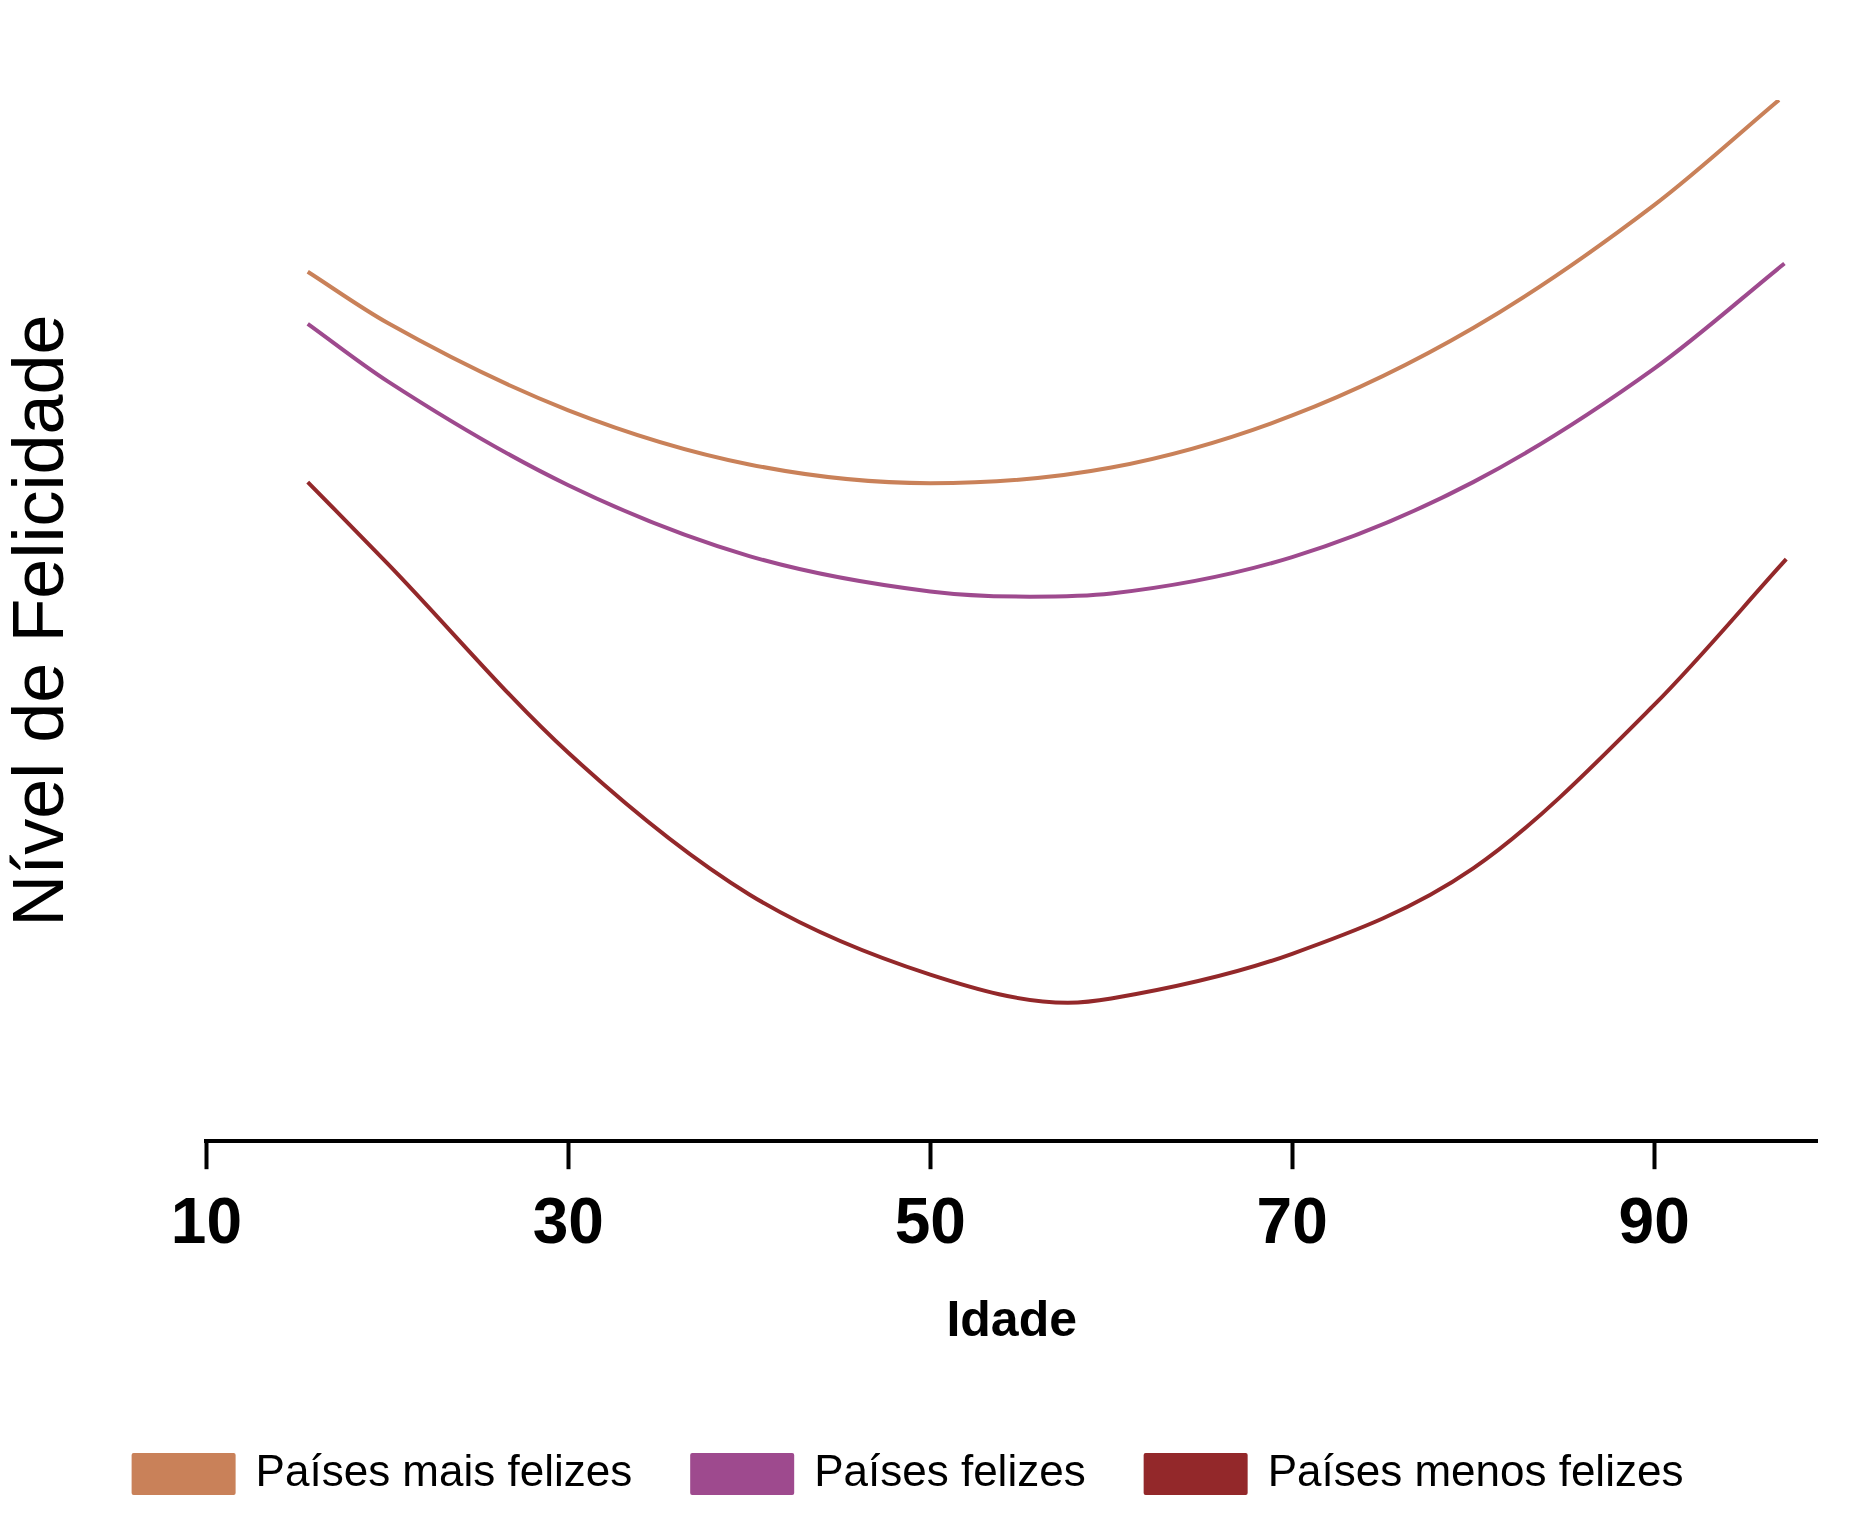  Describe the element at coordinates (1292, 1221) in the screenshot. I see `x-tick-label: 70` at that location.